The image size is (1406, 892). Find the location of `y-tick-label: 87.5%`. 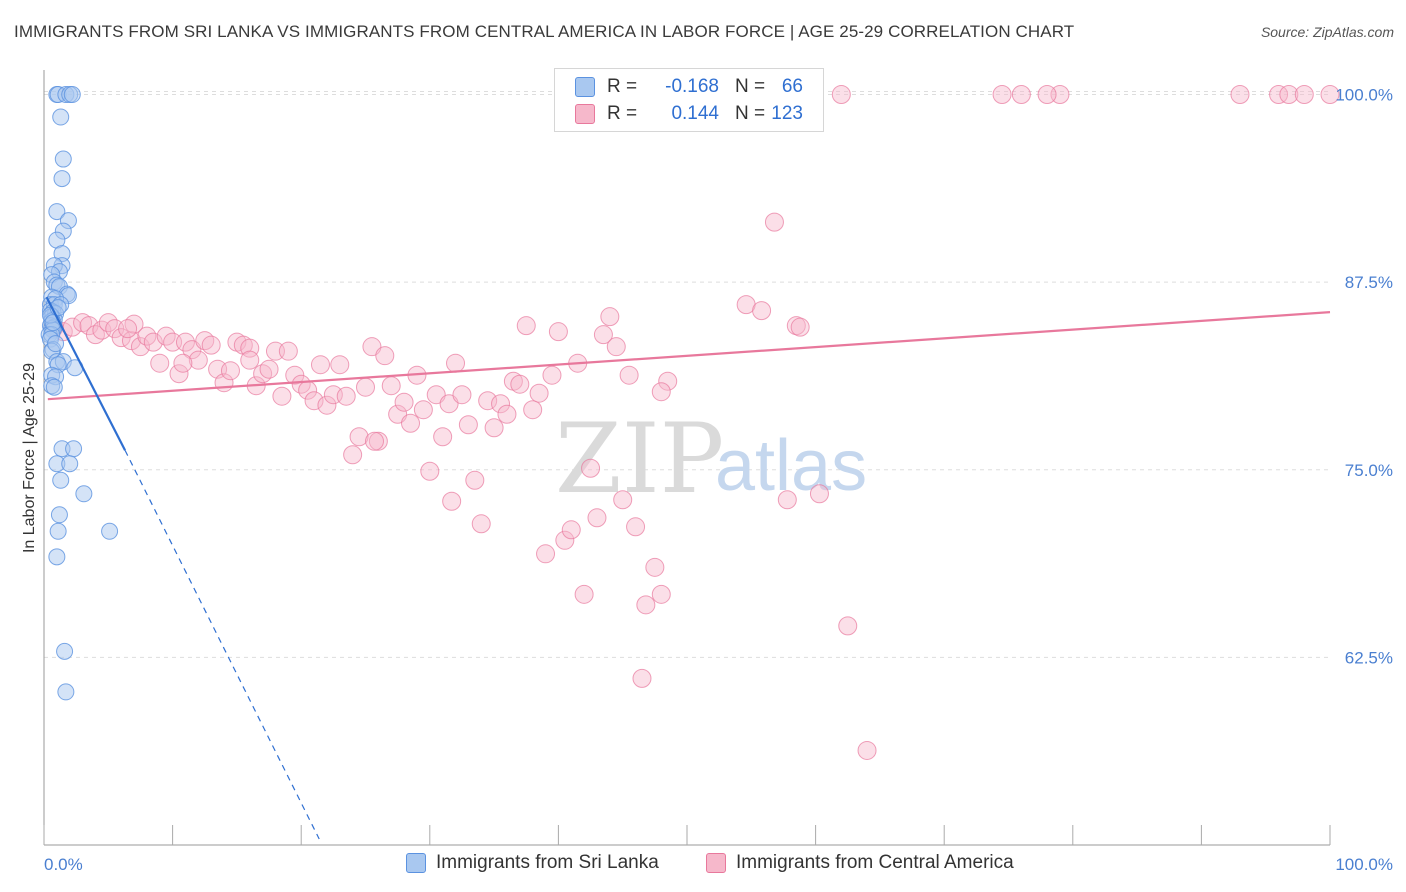

y-tick-label: 87.5% is located at coordinates (1369, 282).